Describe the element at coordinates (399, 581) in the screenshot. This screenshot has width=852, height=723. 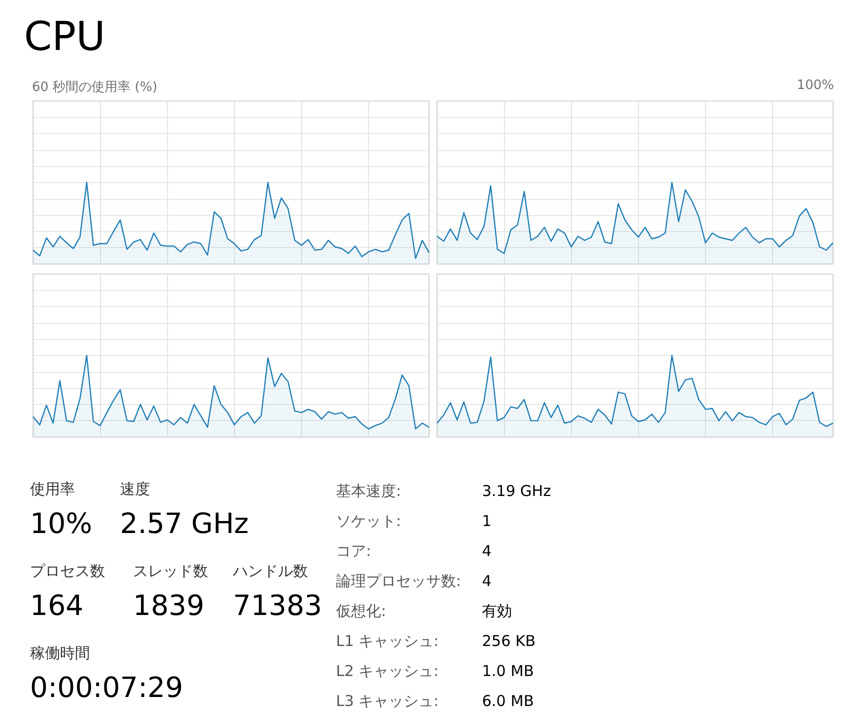
I see `text: 論理プロセッサ数:` at that location.